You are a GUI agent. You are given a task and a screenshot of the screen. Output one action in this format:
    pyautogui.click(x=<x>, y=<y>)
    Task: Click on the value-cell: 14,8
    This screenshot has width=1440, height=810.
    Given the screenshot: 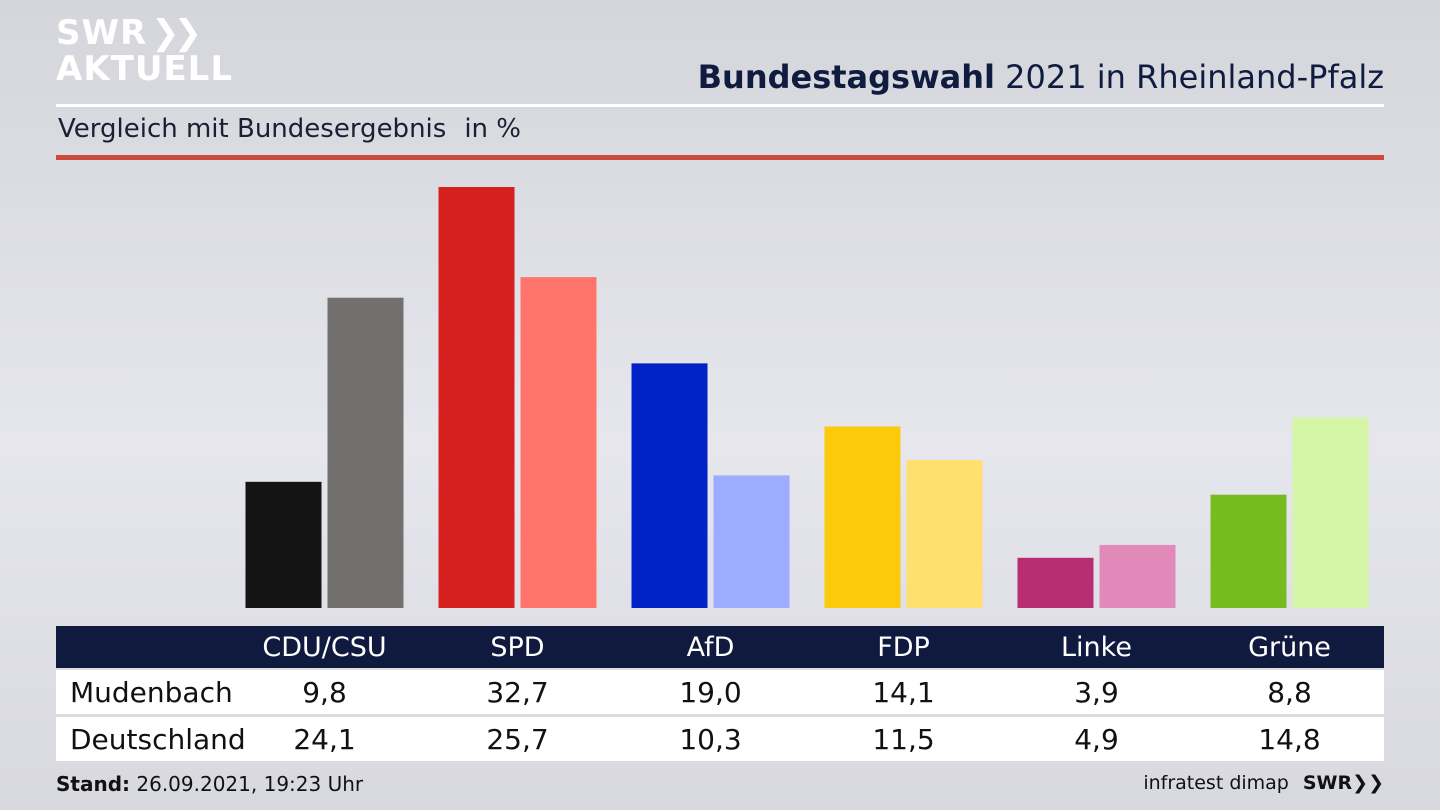 What is the action you would take?
    pyautogui.click(x=1289, y=739)
    